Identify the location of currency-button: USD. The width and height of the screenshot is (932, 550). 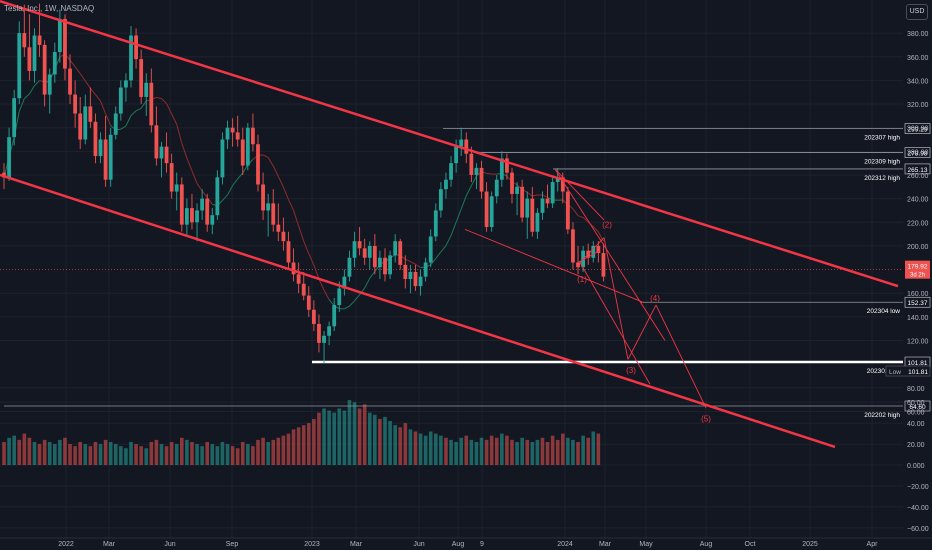
(917, 12).